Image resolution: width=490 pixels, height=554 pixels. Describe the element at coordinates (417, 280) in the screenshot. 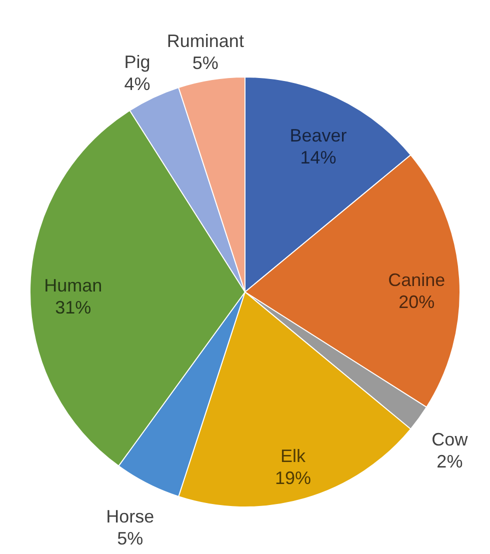

I see `slice-label: Canine` at that location.